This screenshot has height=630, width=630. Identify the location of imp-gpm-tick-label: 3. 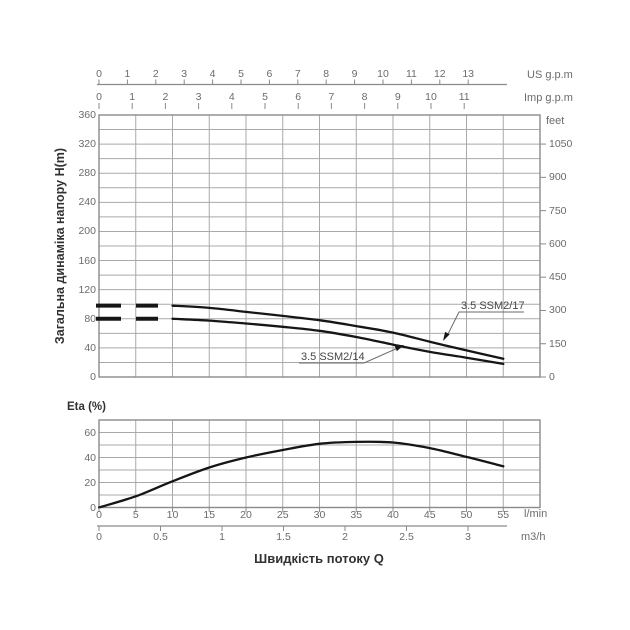
(198, 97).